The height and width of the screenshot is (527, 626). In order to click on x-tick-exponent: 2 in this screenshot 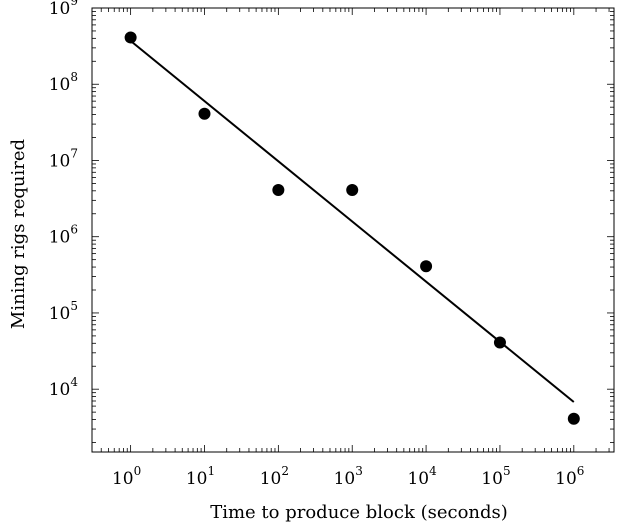, I will do `click(285, 471)`.